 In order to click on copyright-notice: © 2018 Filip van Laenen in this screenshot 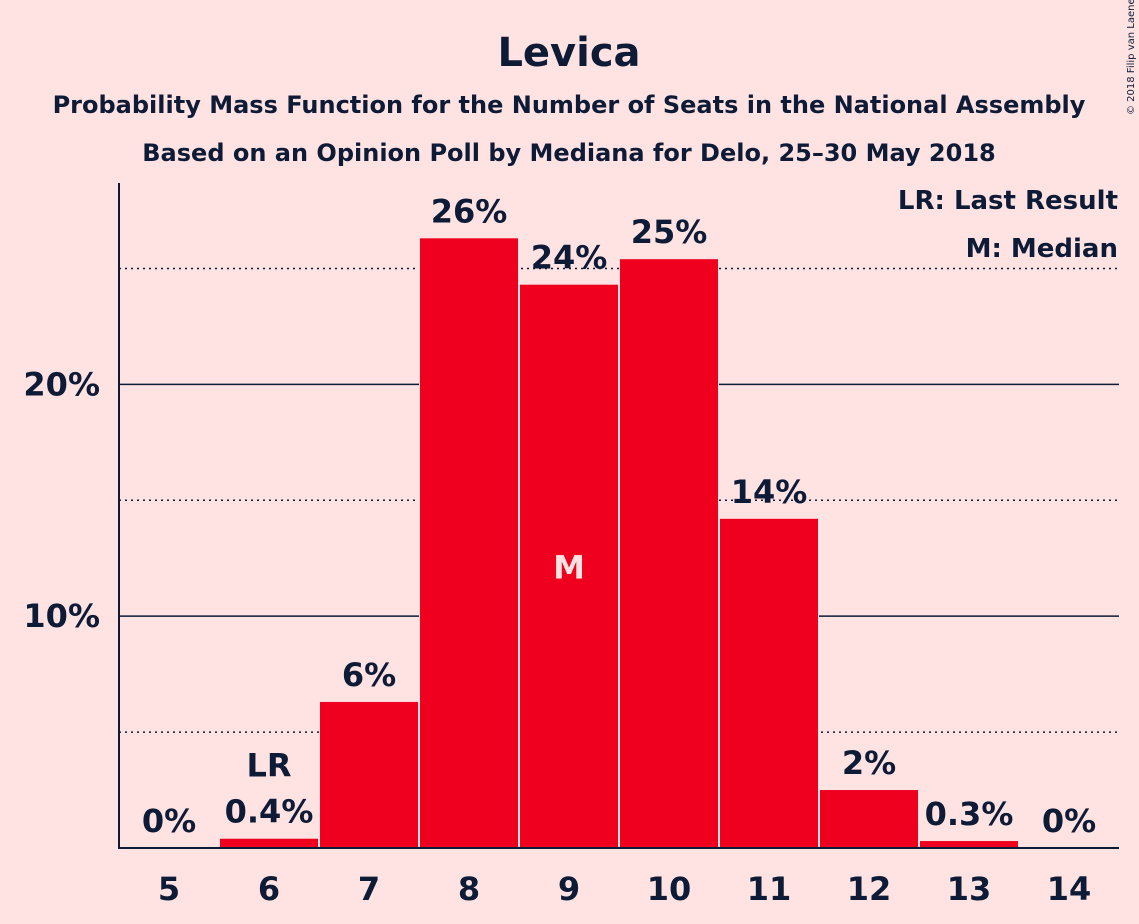, I will do `click(1131, 57)`.